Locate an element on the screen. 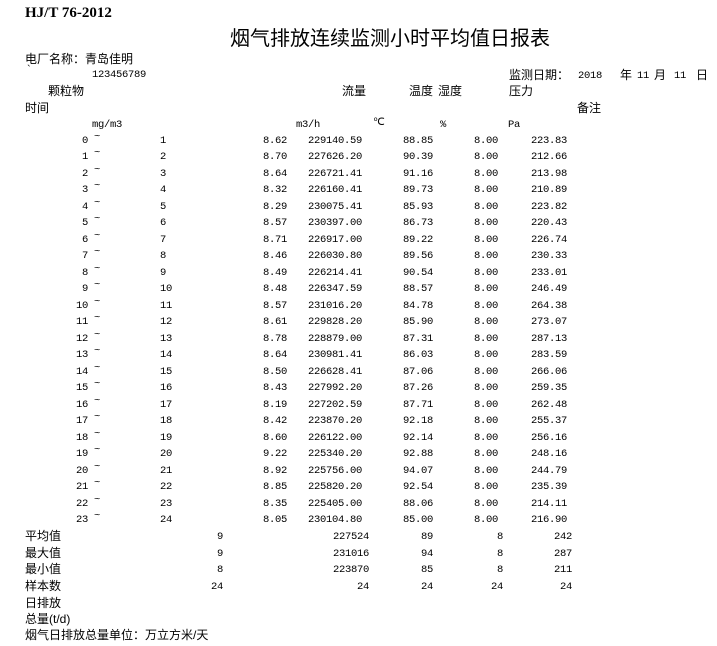 Image resolution: width=717 pixels, height=646 pixels. col-temp: 温度 is located at coordinates (421, 91).